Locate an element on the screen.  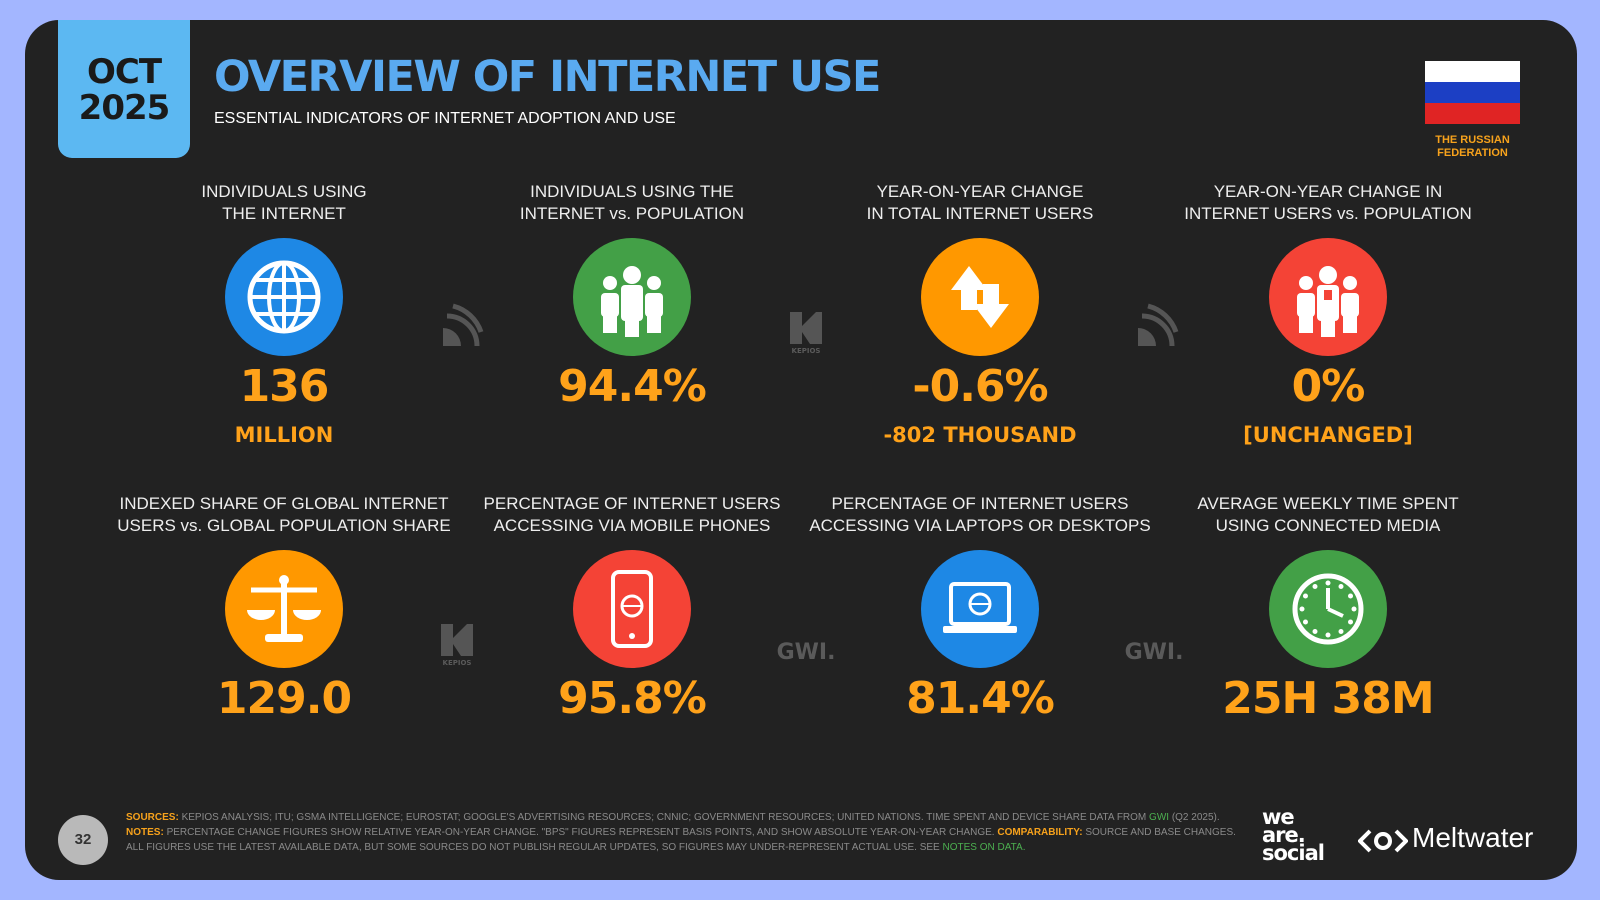
tile-value: 25H 38M is located at coordinates (1328, 698).